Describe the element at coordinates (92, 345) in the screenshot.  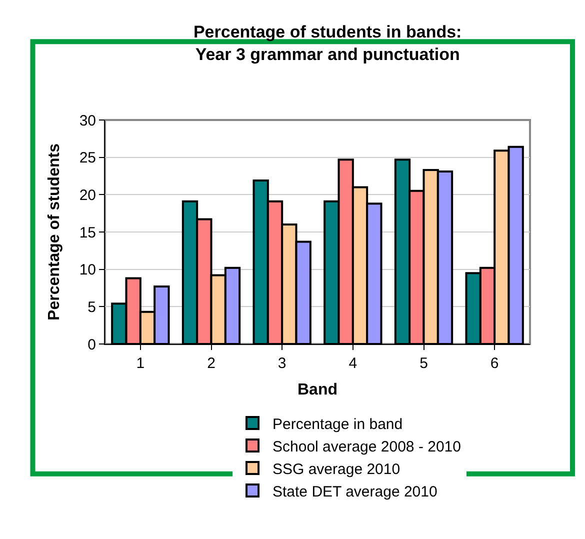
I see `y-tick-label: 0` at that location.